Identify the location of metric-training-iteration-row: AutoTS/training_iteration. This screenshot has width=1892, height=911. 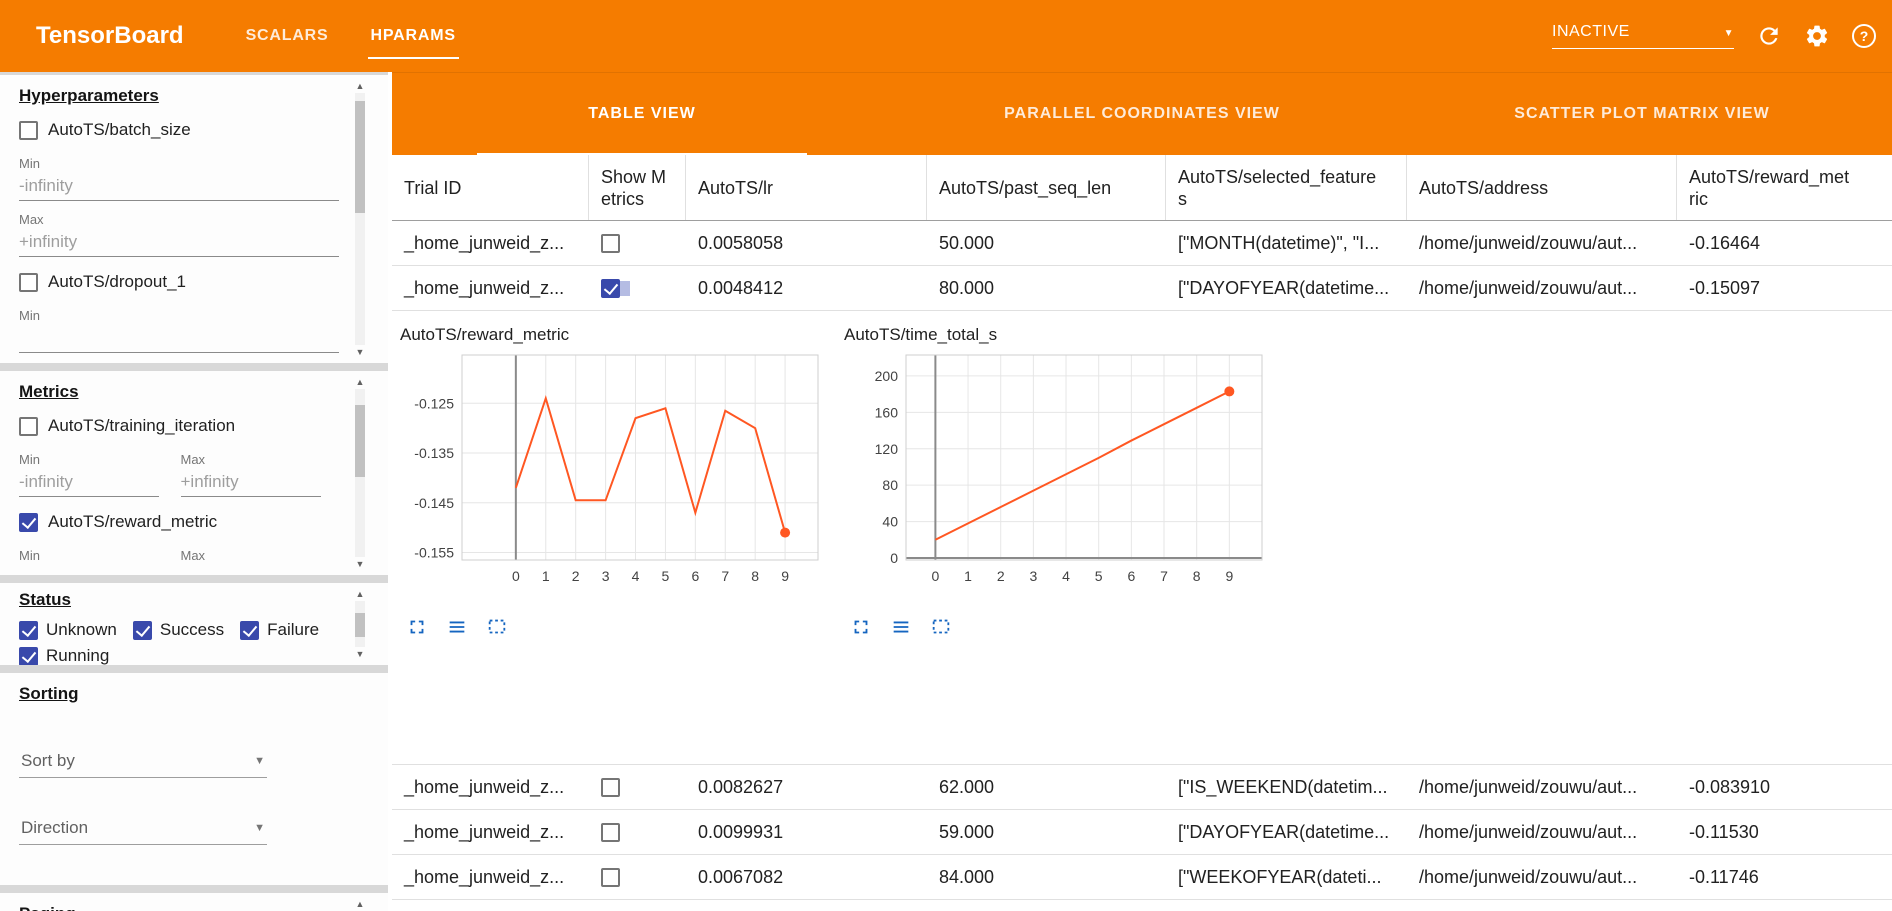
(180, 426).